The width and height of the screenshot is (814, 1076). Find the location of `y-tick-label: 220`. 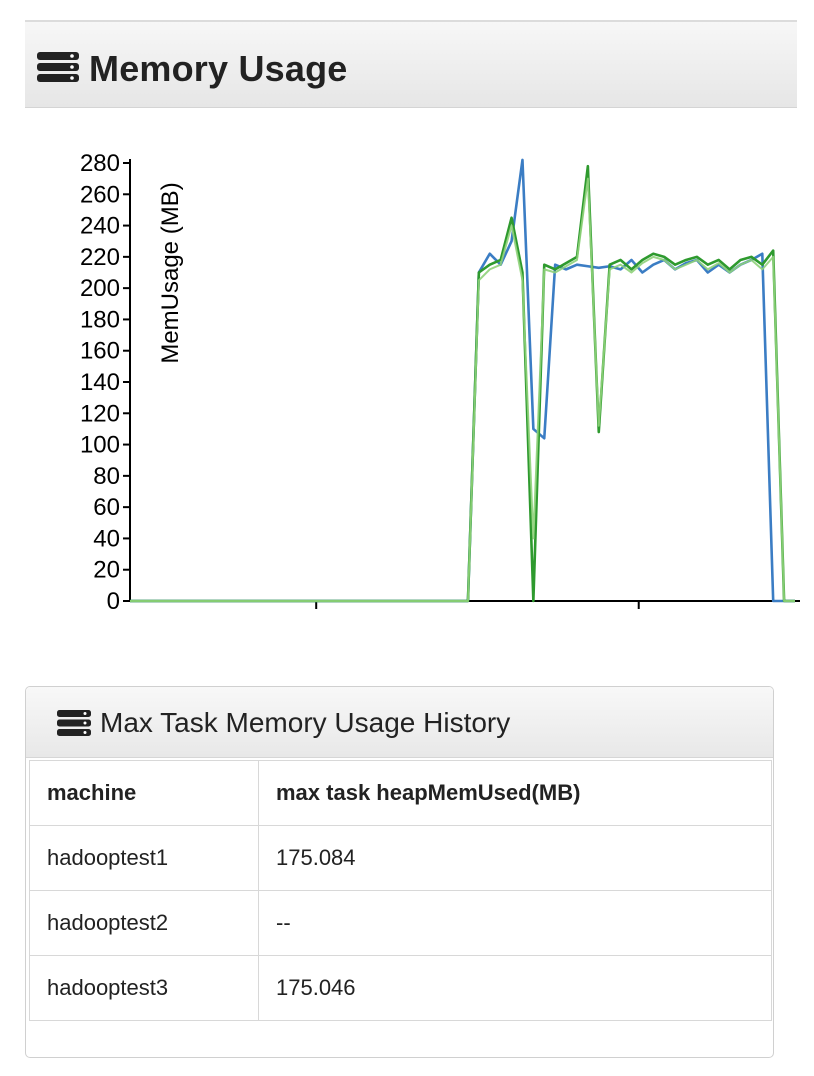

y-tick-label: 220 is located at coordinates (100, 257).